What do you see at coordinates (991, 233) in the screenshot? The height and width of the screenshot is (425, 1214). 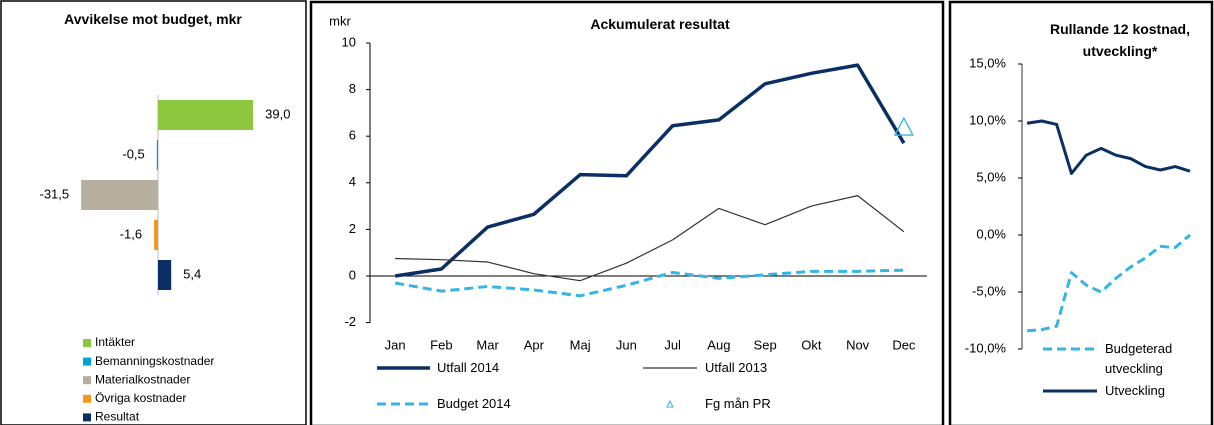 I see `y-tick-label: 0,0%` at bounding box center [991, 233].